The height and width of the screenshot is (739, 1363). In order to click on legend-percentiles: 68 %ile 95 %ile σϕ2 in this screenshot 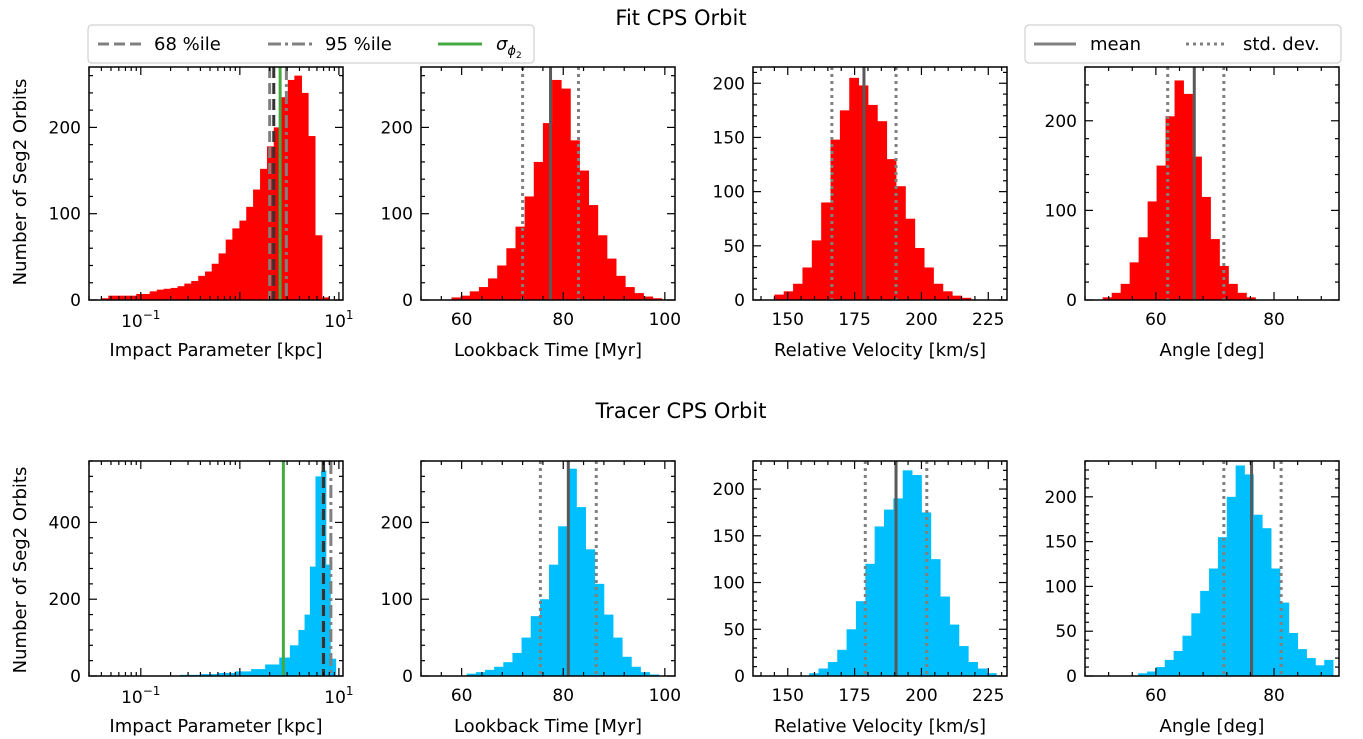, I will do `click(311, 44)`.